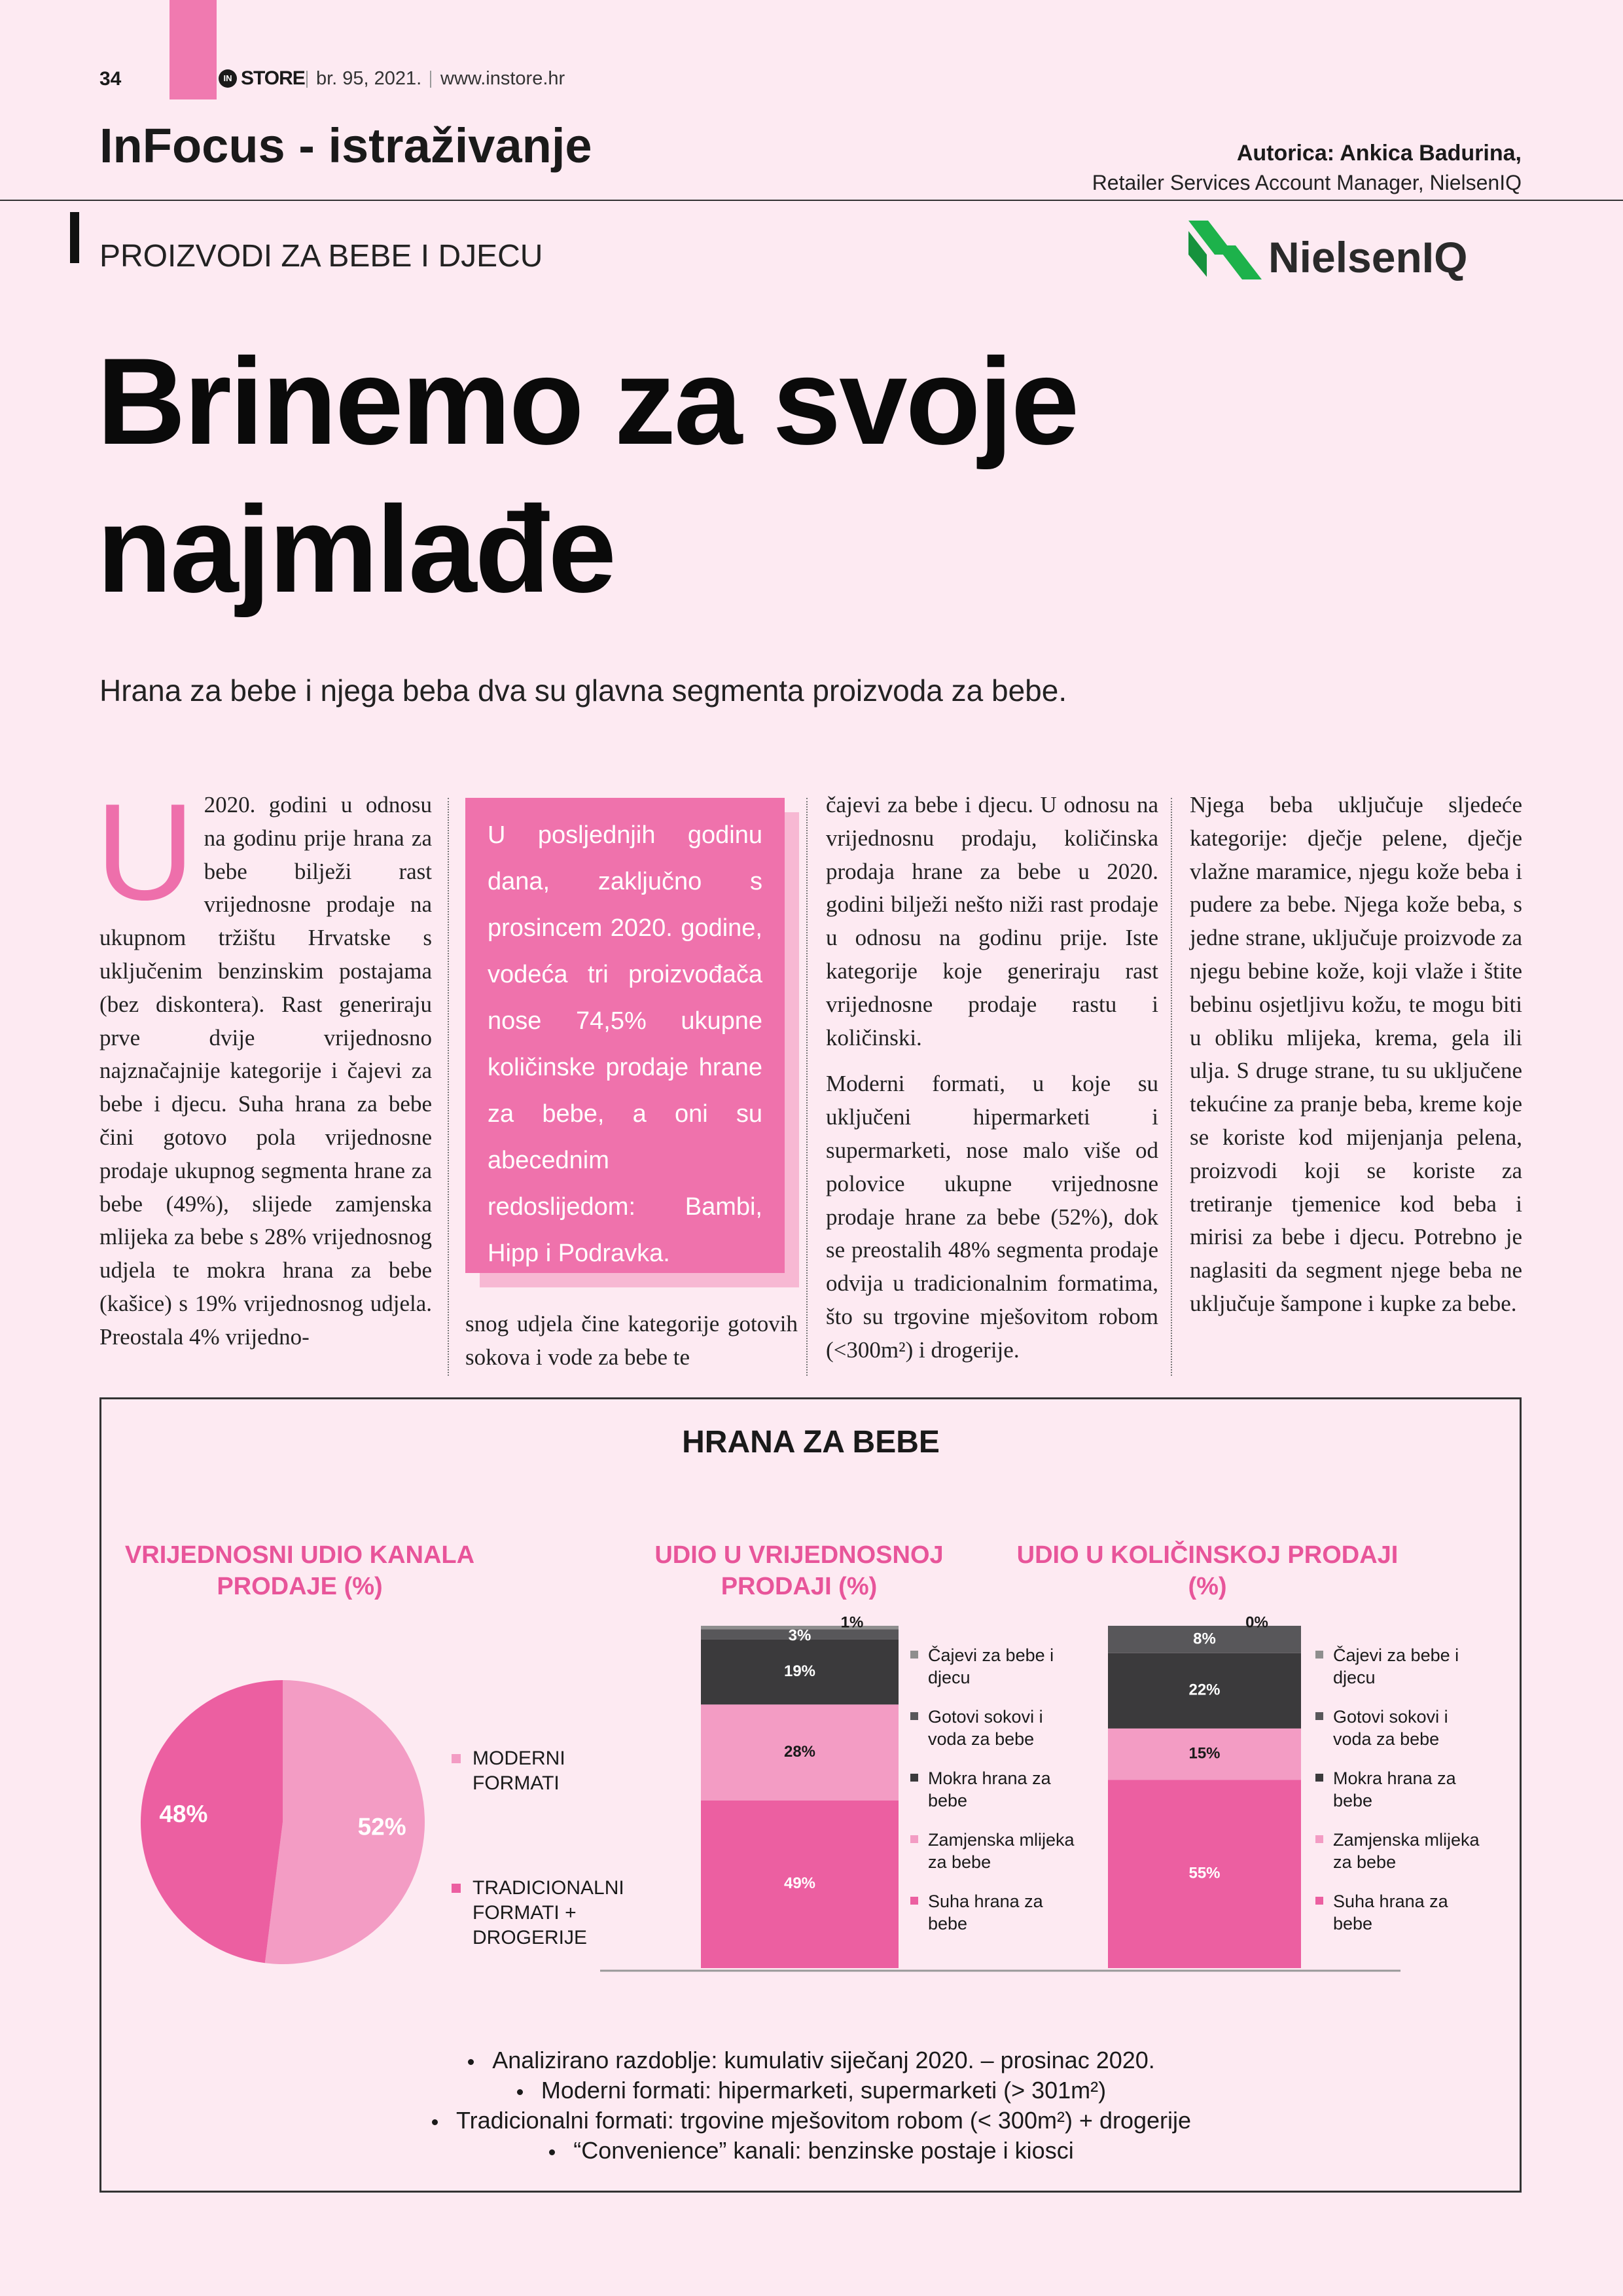 Image resolution: width=1623 pixels, height=2296 pixels. I want to click on value-label: 8%, so click(1205, 1638).